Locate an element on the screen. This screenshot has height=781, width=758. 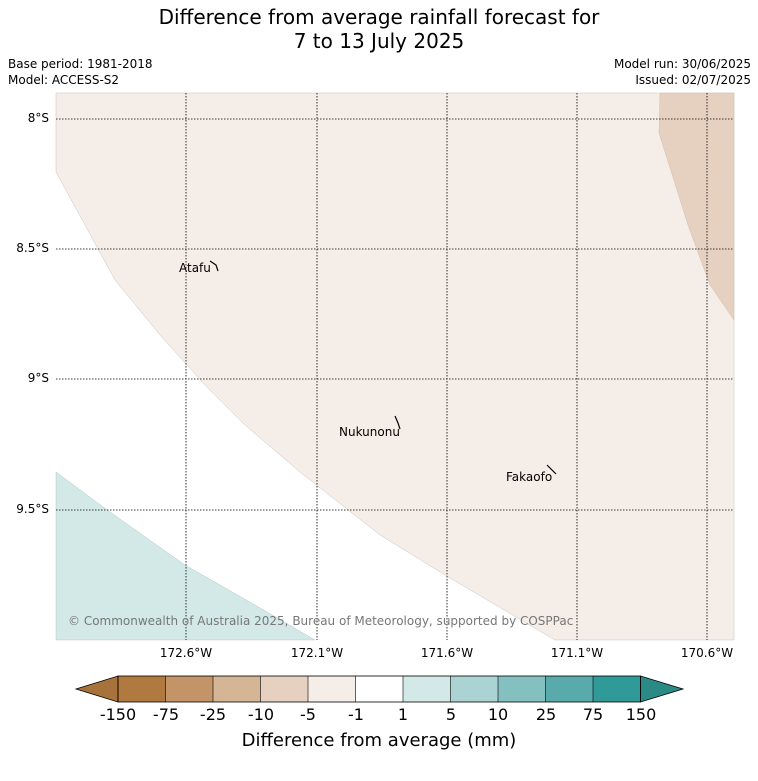
lon-label-170-6w: 170.6°W is located at coordinates (707, 653).